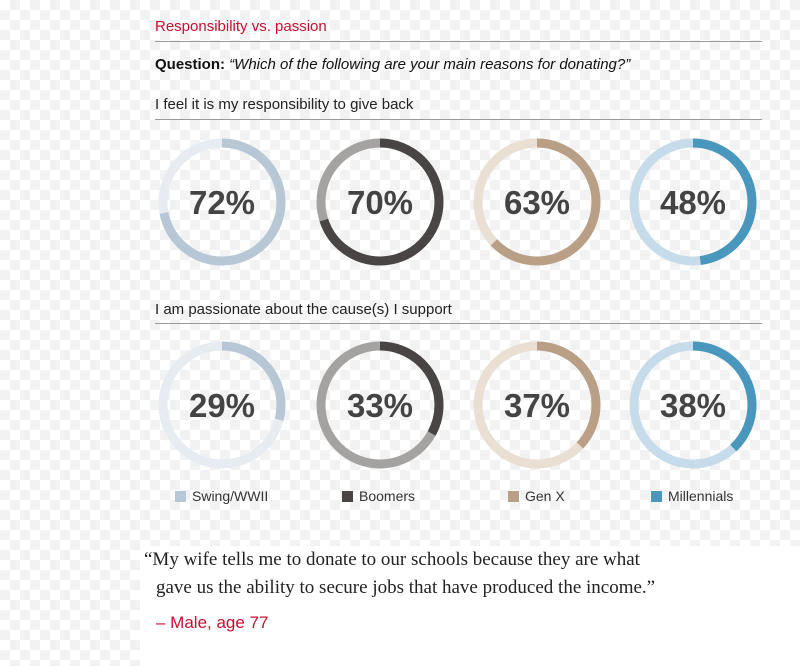 The width and height of the screenshot is (800, 666). I want to click on legend-swatch-swing, so click(180, 496).